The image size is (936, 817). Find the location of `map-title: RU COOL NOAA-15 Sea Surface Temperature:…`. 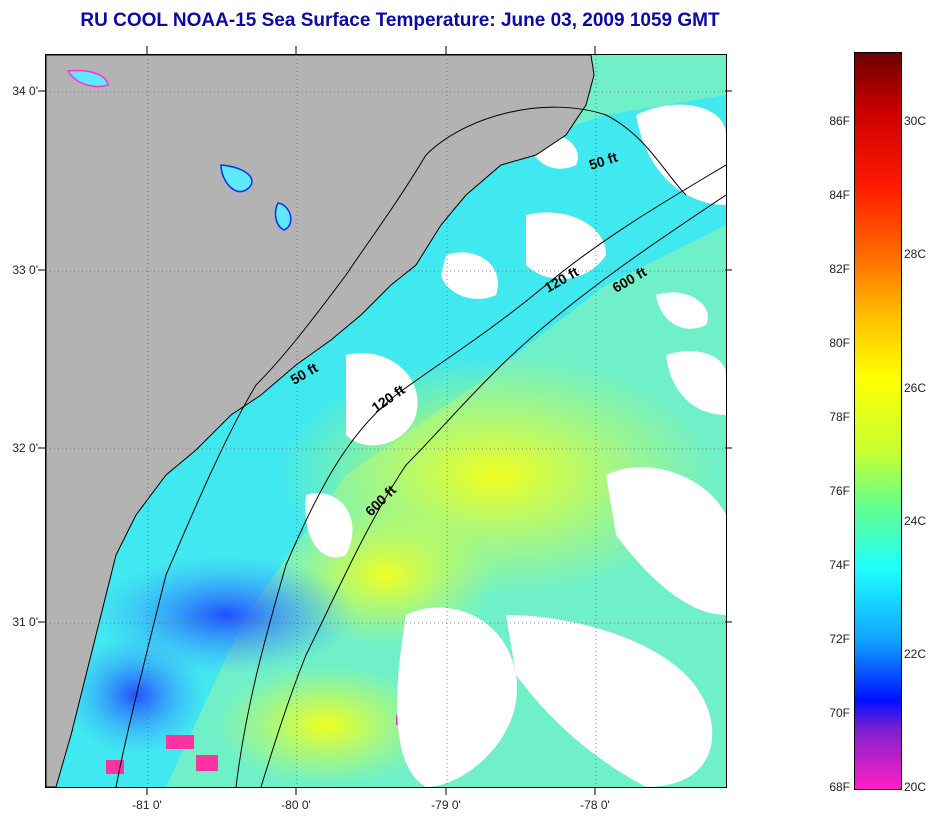

map-title: RU COOL NOAA-15 Sea Surface Temperature:… is located at coordinates (400, 20).